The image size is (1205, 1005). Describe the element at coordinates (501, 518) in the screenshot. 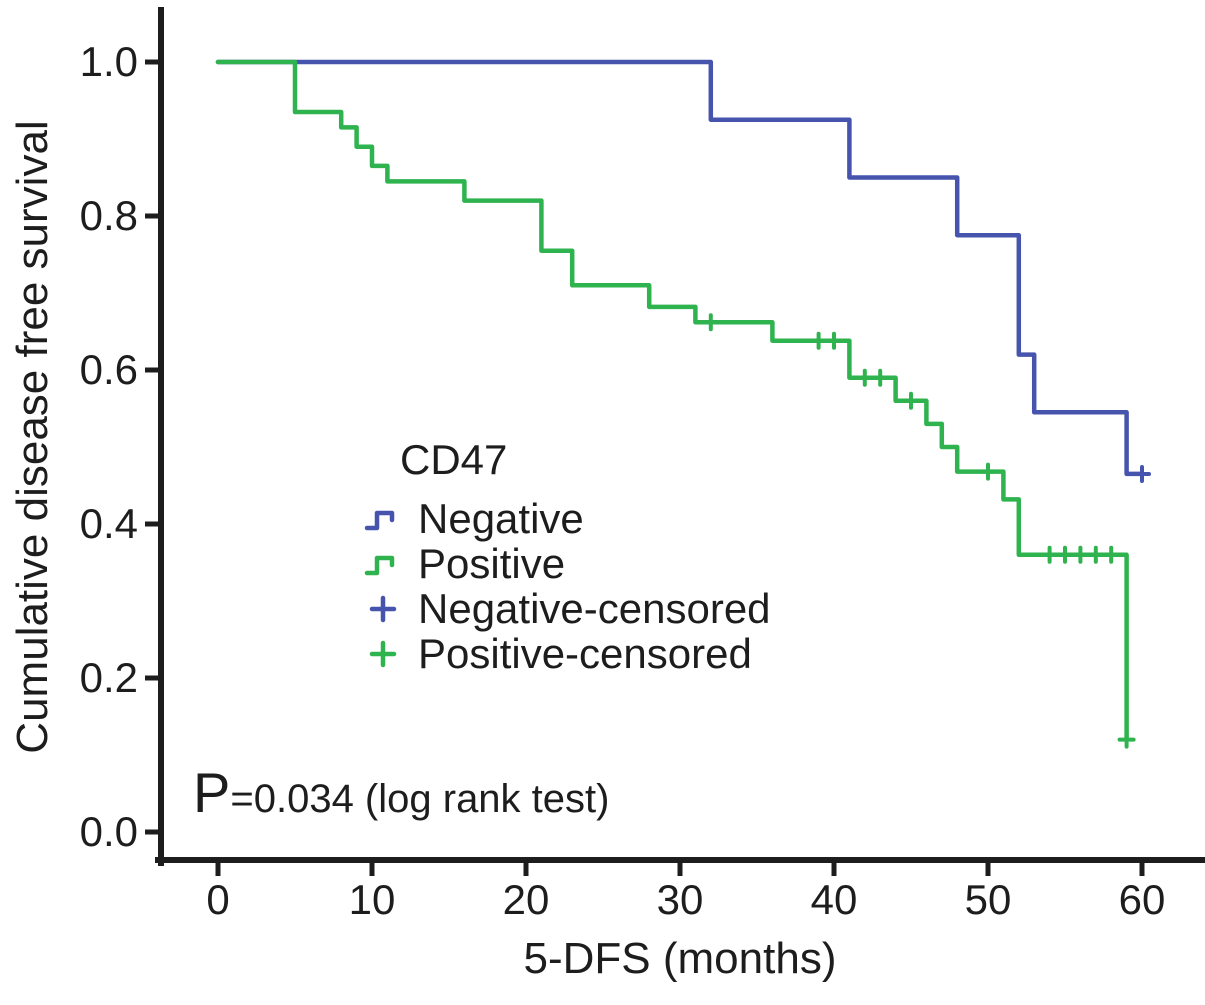

I see `legend-item-label: Negative` at that location.